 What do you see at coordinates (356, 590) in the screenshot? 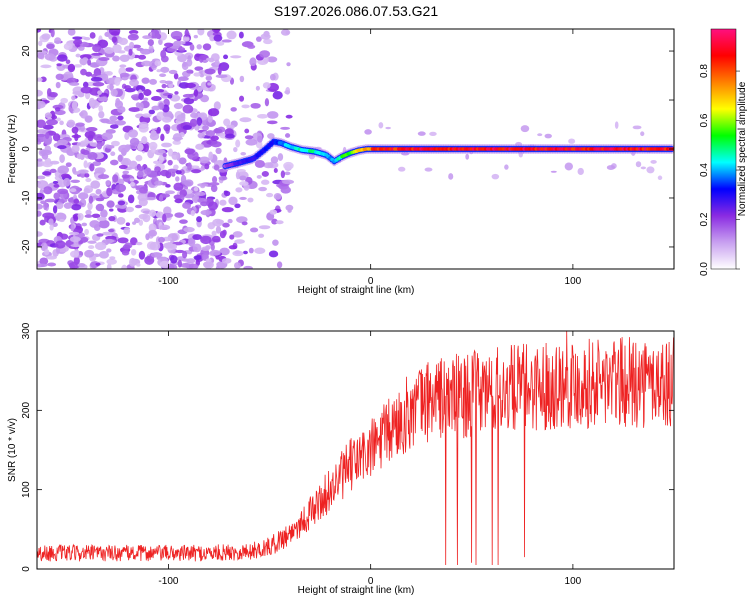
I see `snr-x-label: Height of straight line (km)` at bounding box center [356, 590].